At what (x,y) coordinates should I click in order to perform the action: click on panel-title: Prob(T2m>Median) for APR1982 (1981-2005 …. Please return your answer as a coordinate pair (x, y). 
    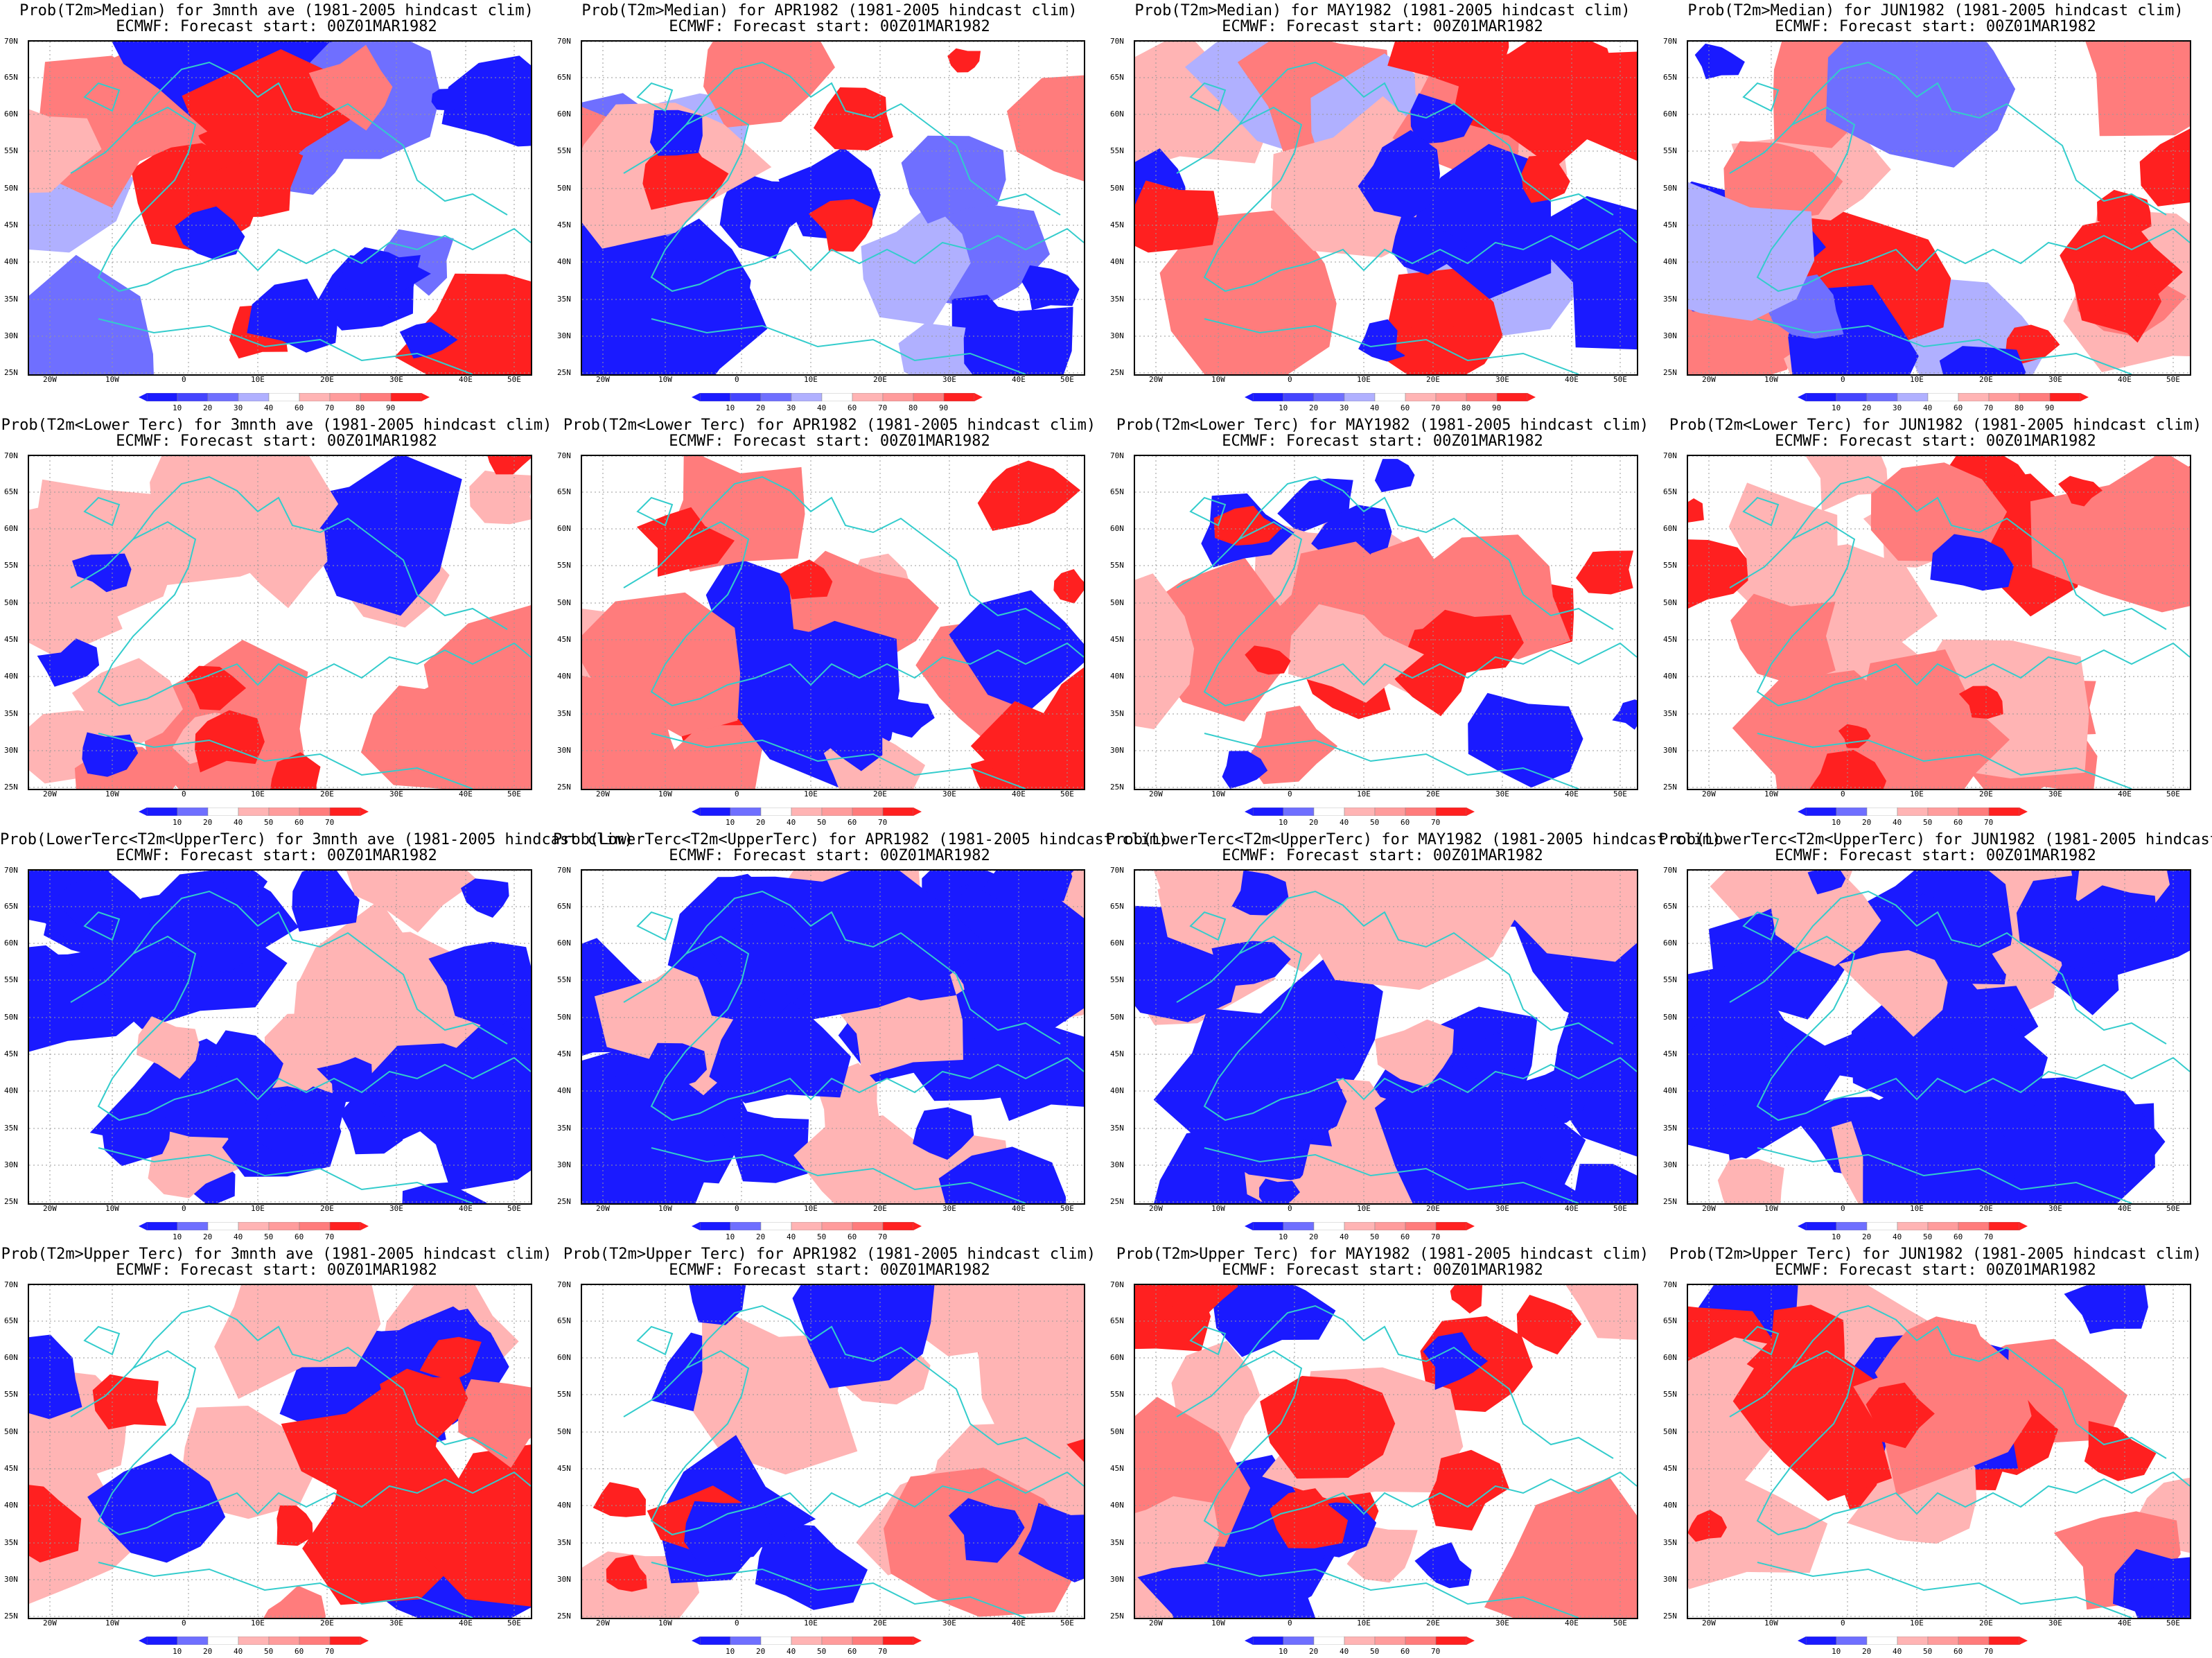
    Looking at the image, I should click on (829, 11).